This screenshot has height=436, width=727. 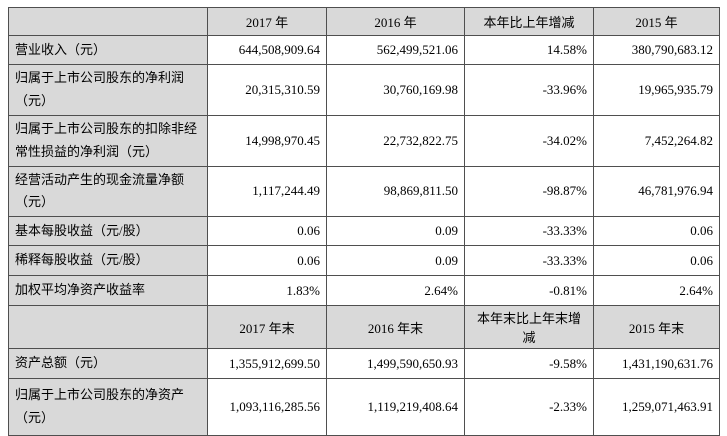 I want to click on row-label: 归属于上市公司股东的净资产（元）, so click(x=108, y=407).